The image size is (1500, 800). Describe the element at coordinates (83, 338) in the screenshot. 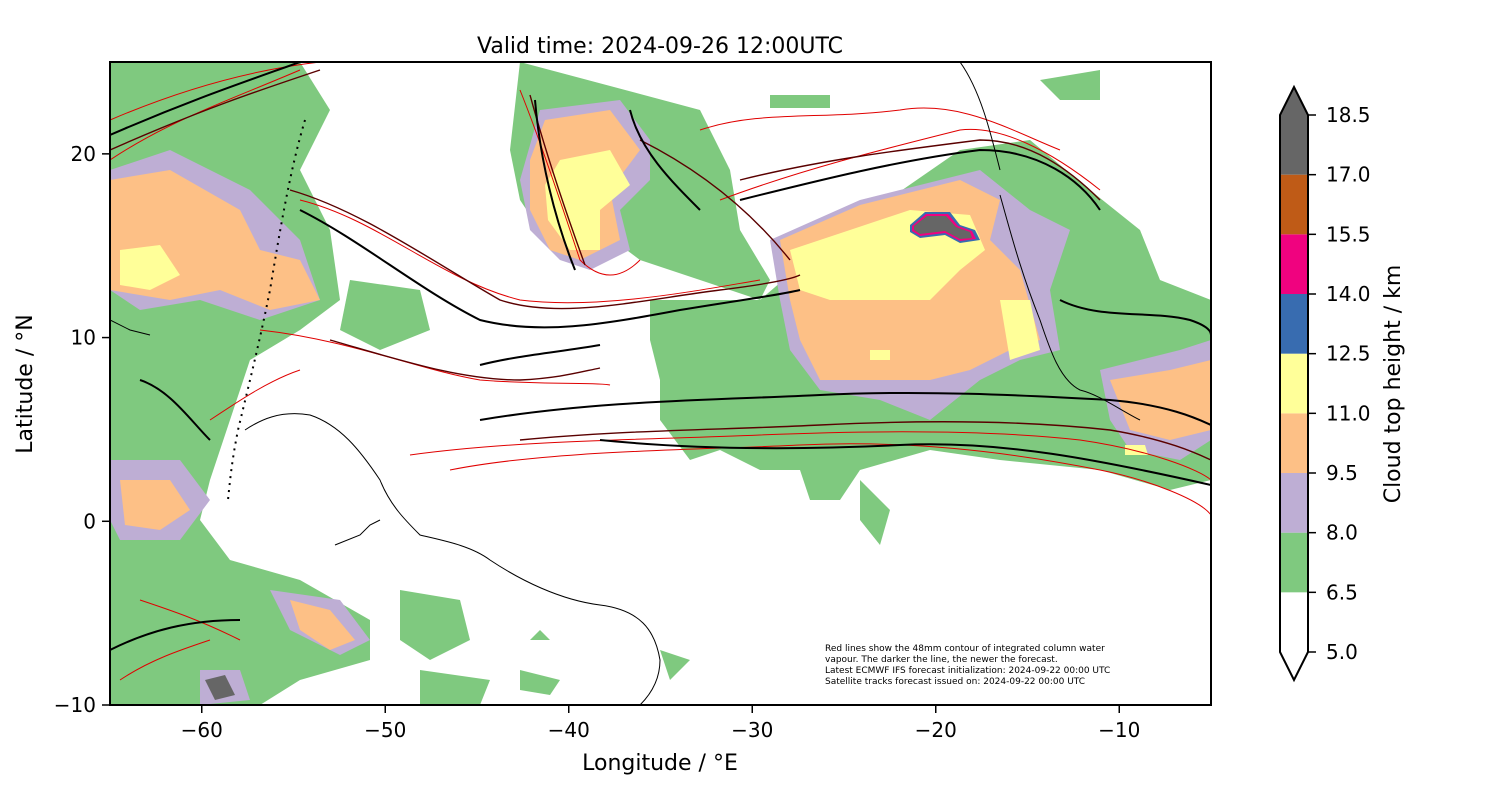

I see `y-tick-label: 10` at that location.